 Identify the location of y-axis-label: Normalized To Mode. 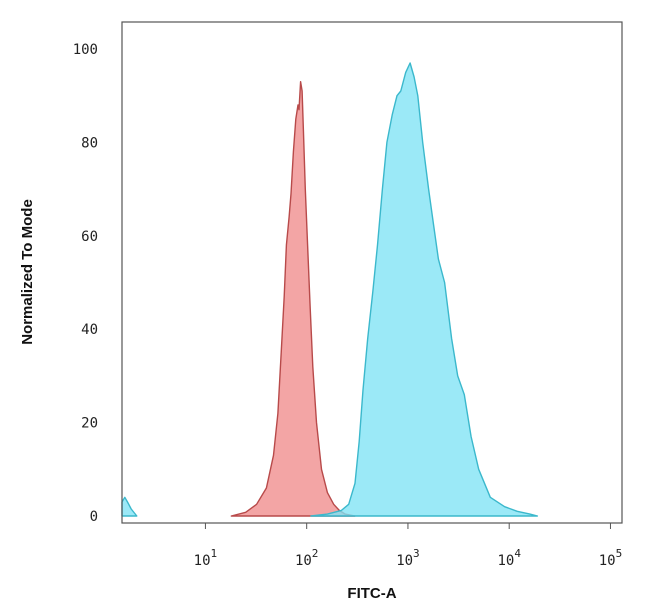
(27, 272).